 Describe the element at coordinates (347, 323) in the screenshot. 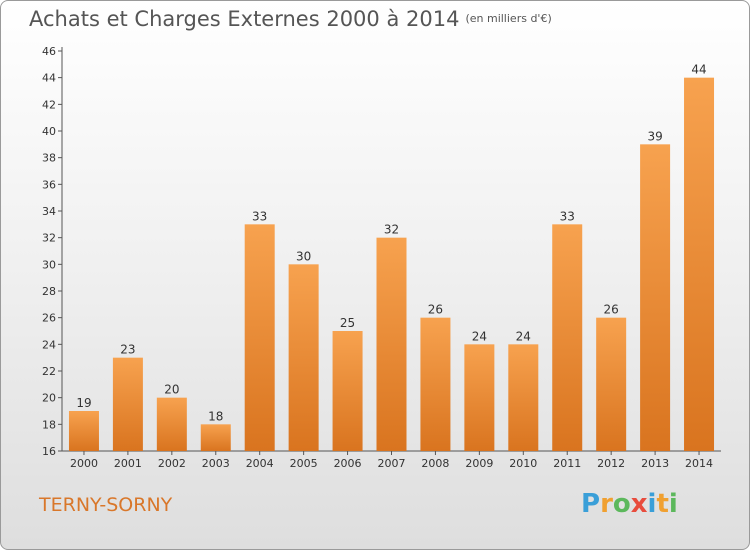

I see `data-label-2006: 25` at that location.